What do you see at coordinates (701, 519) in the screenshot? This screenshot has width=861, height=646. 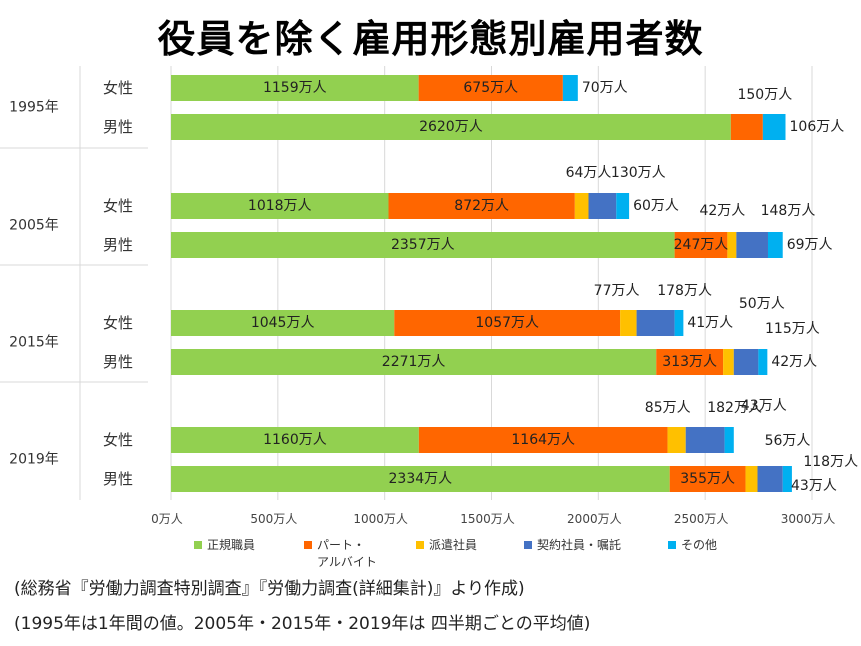 I see `x-tick-label: 2500万人` at bounding box center [701, 519].